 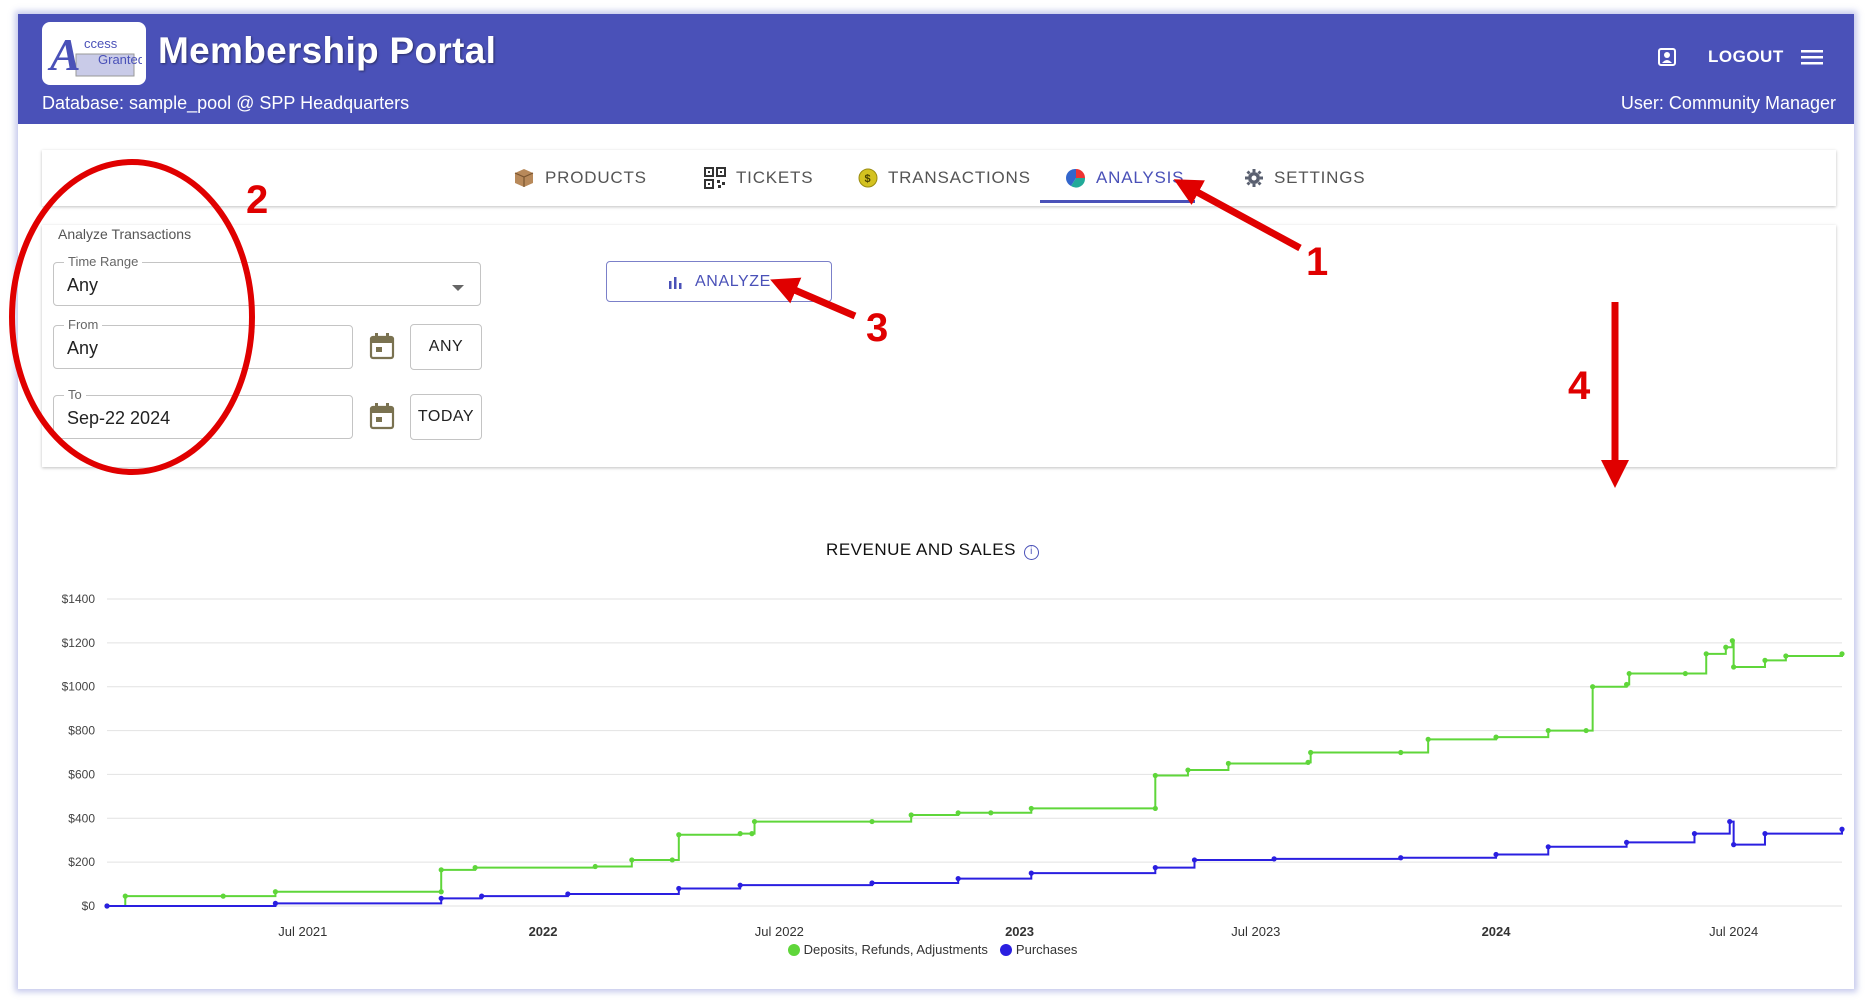 I want to click on x-tick-label: Jul 2021, so click(x=302, y=931).